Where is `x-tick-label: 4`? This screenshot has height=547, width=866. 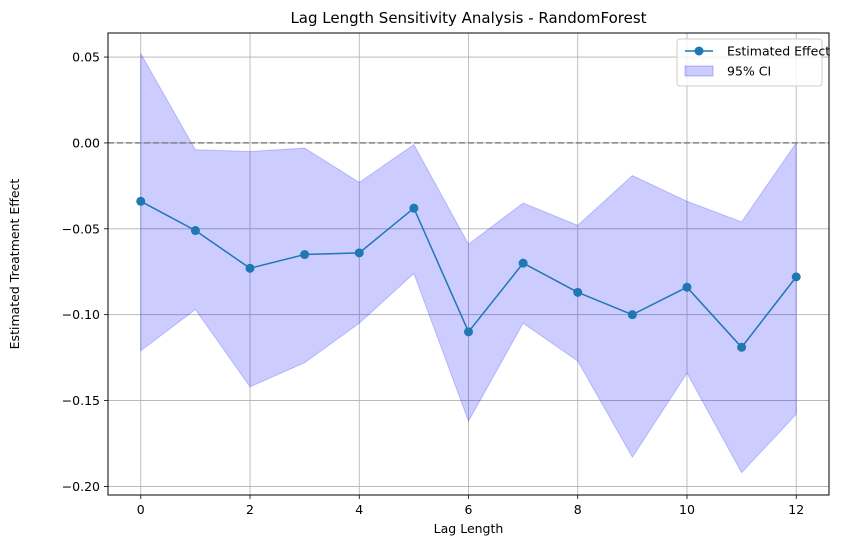
x-tick-label: 4 is located at coordinates (359, 509).